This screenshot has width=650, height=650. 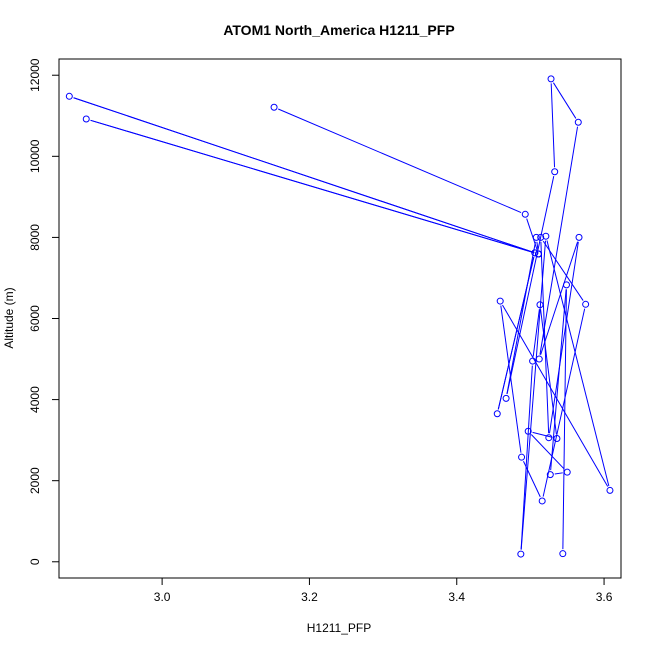 I want to click on x-tick-label: 3.4, so click(x=456, y=597).